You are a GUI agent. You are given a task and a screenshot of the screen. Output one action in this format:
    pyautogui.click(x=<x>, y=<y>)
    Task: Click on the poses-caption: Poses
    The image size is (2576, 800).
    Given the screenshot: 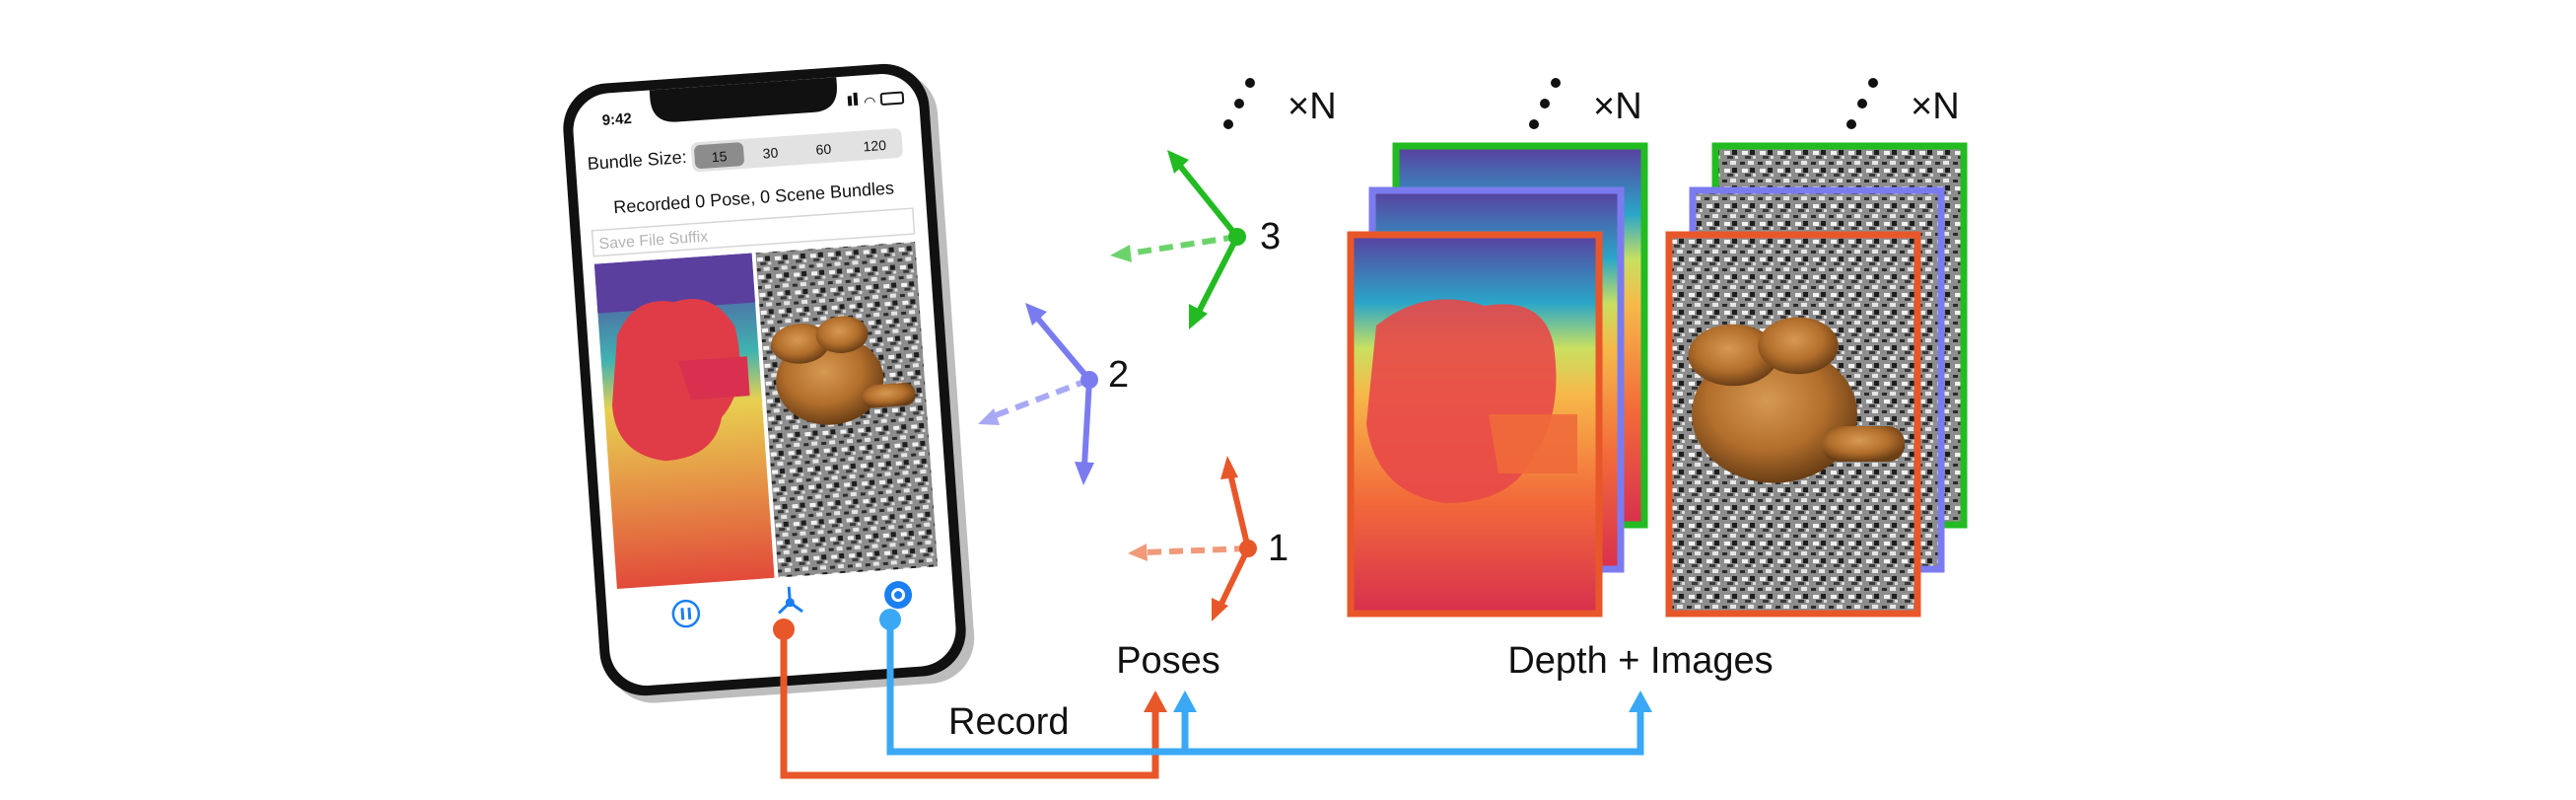 What is the action you would take?
    pyautogui.click(x=1168, y=661)
    